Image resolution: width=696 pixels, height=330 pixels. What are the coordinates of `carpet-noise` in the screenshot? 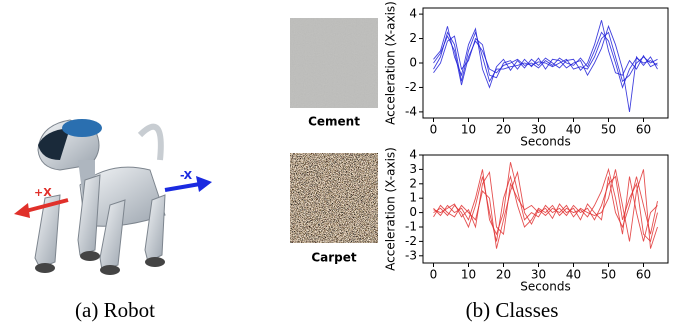 It's located at (334, 198).